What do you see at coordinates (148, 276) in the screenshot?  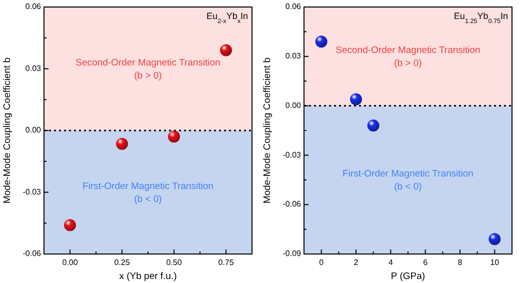 I see `x-axis-title: x (Yb per f.u.)` at bounding box center [148, 276].